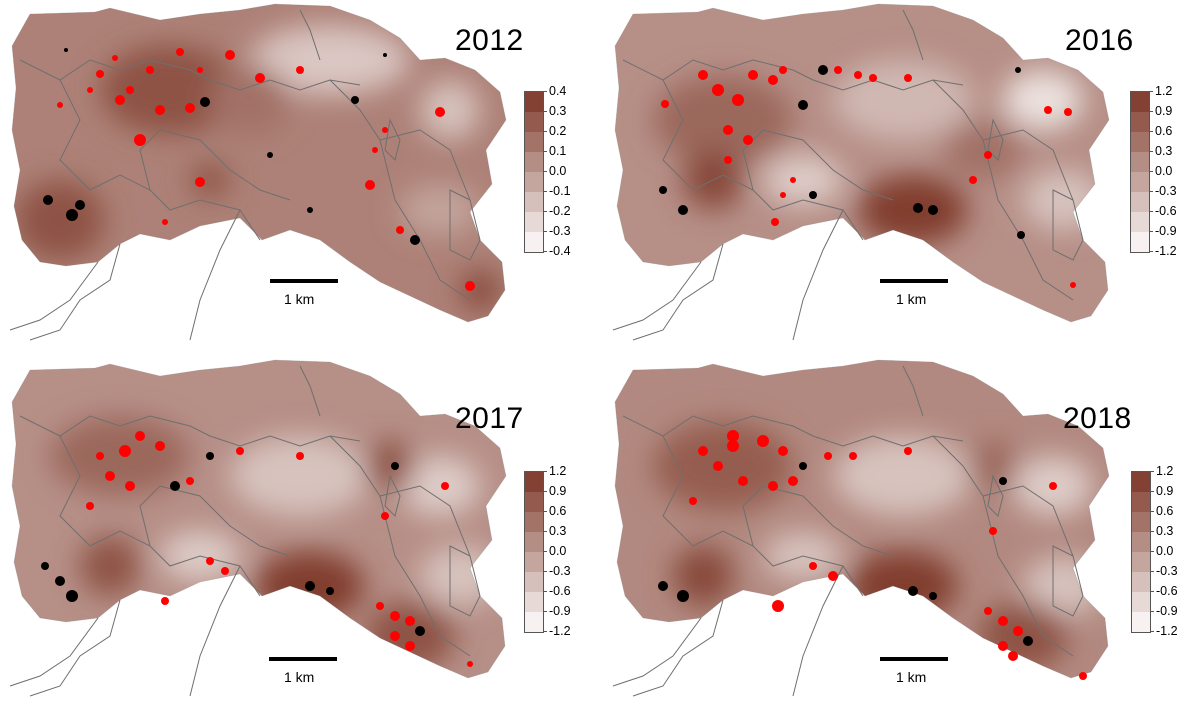  What do you see at coordinates (1167, 611) in the screenshot?
I see `legend-tick-label: -0.9` at bounding box center [1167, 611].